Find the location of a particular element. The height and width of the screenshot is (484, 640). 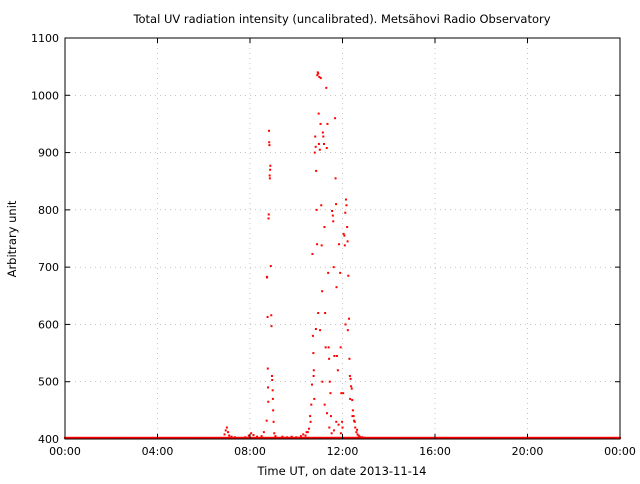

y-tick-label: 600 is located at coordinates (48, 324).